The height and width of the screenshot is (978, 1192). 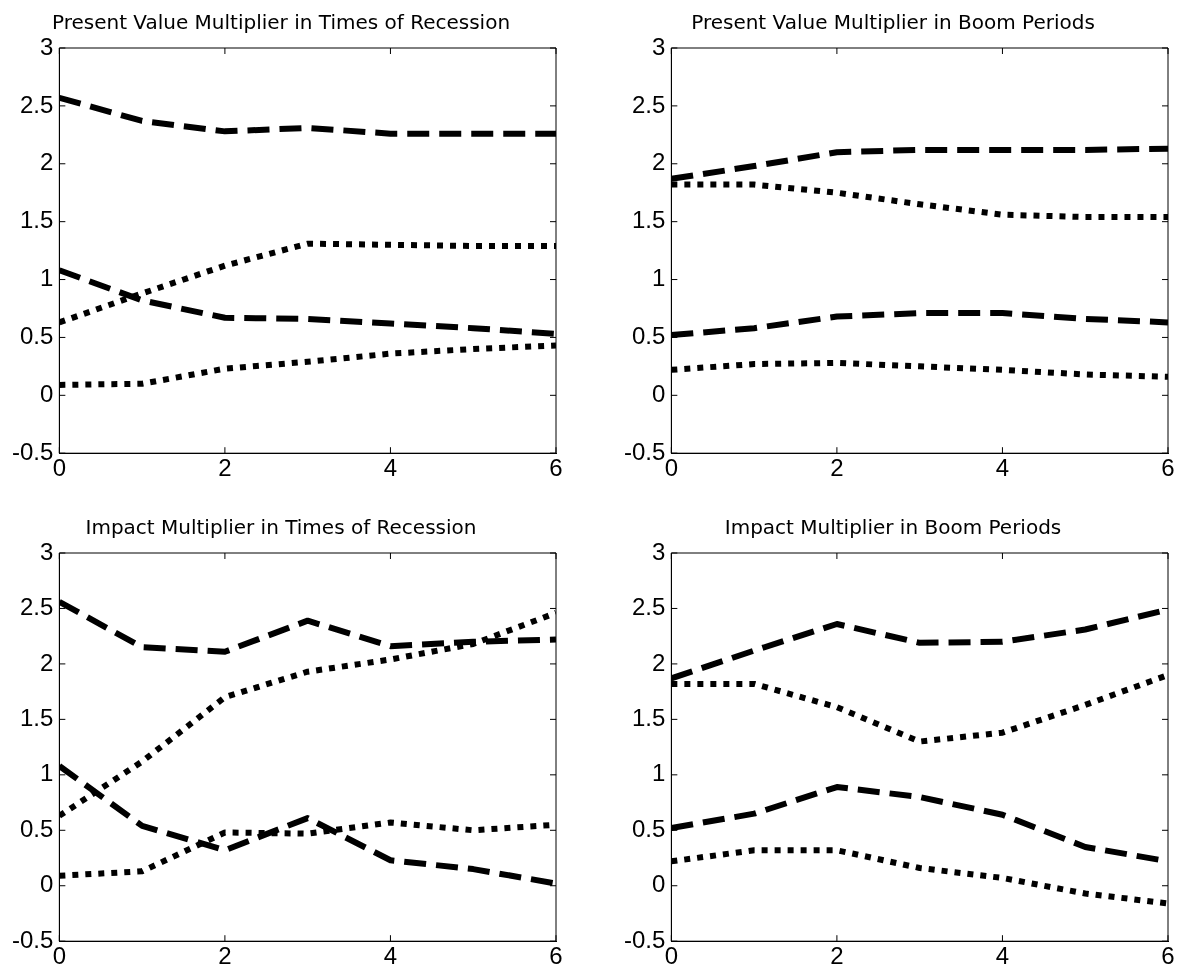 I want to click on chart-title: Impact Multiplier in Boom Periods, so click(x=893, y=527).